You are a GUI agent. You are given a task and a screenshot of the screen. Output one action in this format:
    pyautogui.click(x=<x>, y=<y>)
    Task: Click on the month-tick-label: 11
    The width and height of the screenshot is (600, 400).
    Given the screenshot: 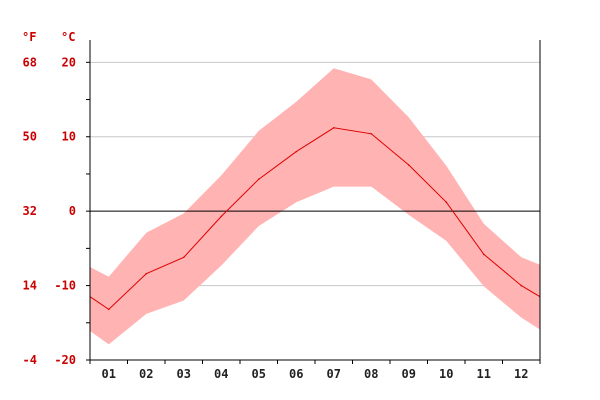 What is the action you would take?
    pyautogui.click(x=484, y=374)
    